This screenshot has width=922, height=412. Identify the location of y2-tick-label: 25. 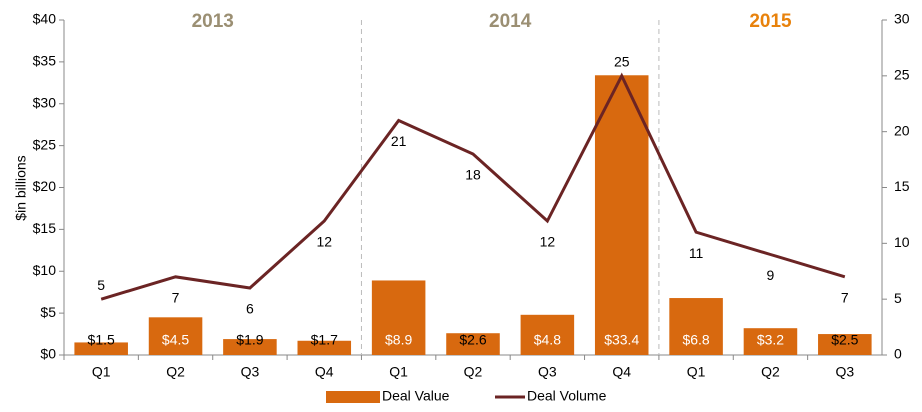
(902, 75).